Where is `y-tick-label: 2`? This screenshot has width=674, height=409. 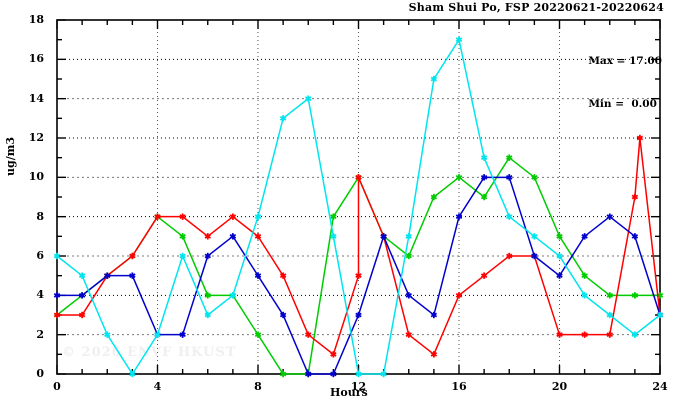 y-tick-label: 2 is located at coordinates (40, 334).